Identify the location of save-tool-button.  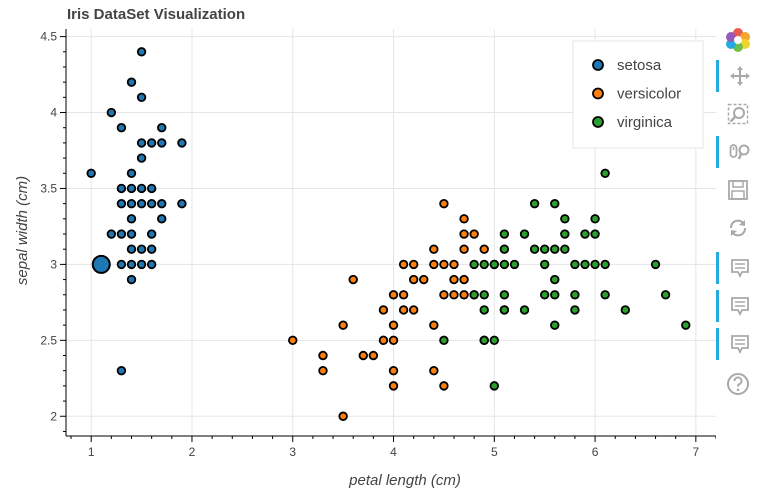
(738, 190).